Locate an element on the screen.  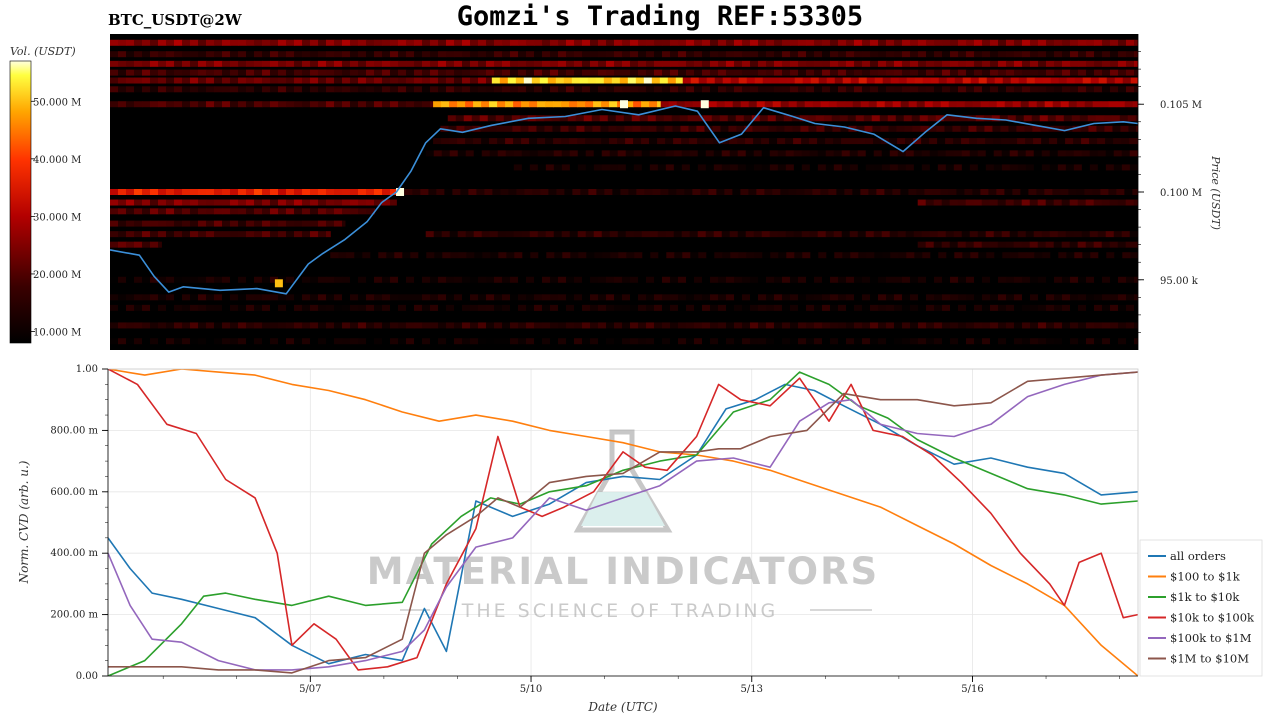
colorbar-tick-label: 20.000 M is located at coordinates (57, 275).